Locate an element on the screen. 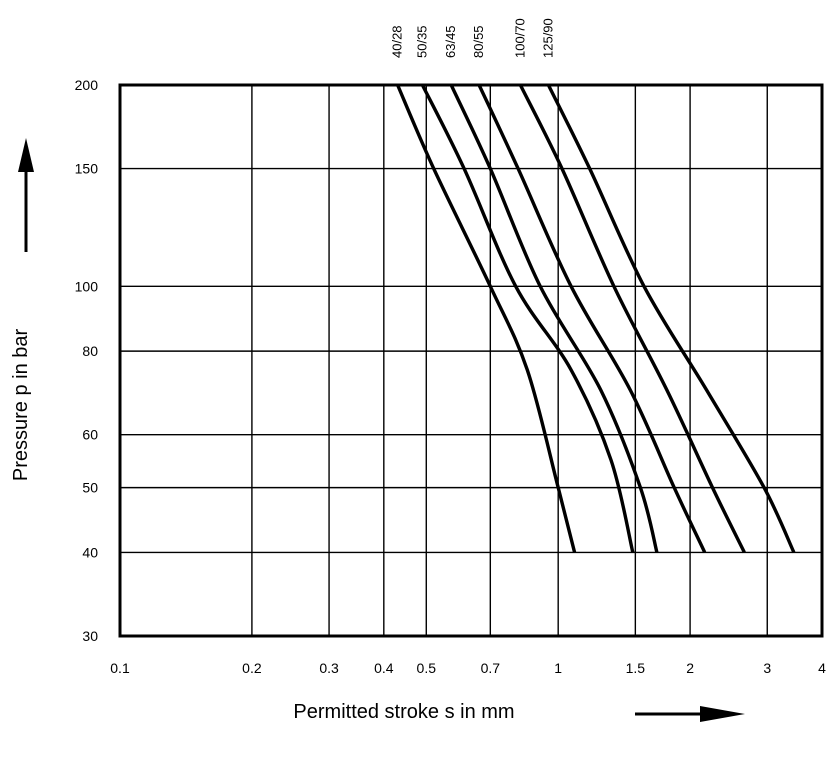  x-tick-label: 0.3 is located at coordinates (329, 668).